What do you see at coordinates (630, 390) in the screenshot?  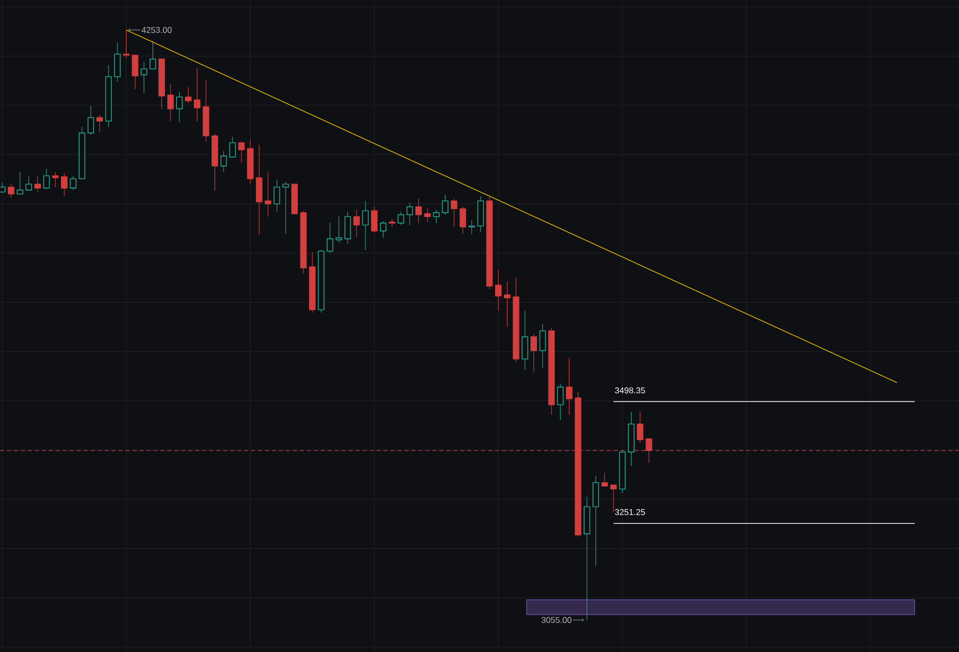 I see `ref-line-label: 3498.35` at bounding box center [630, 390].